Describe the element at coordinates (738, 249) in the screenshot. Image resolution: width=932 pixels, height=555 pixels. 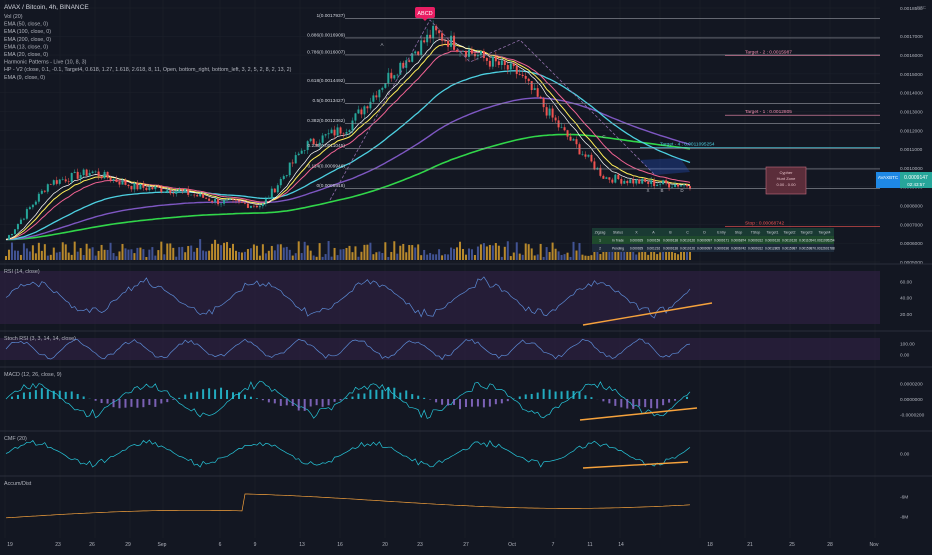
I see `table-cell: 0.0006742` at that location.